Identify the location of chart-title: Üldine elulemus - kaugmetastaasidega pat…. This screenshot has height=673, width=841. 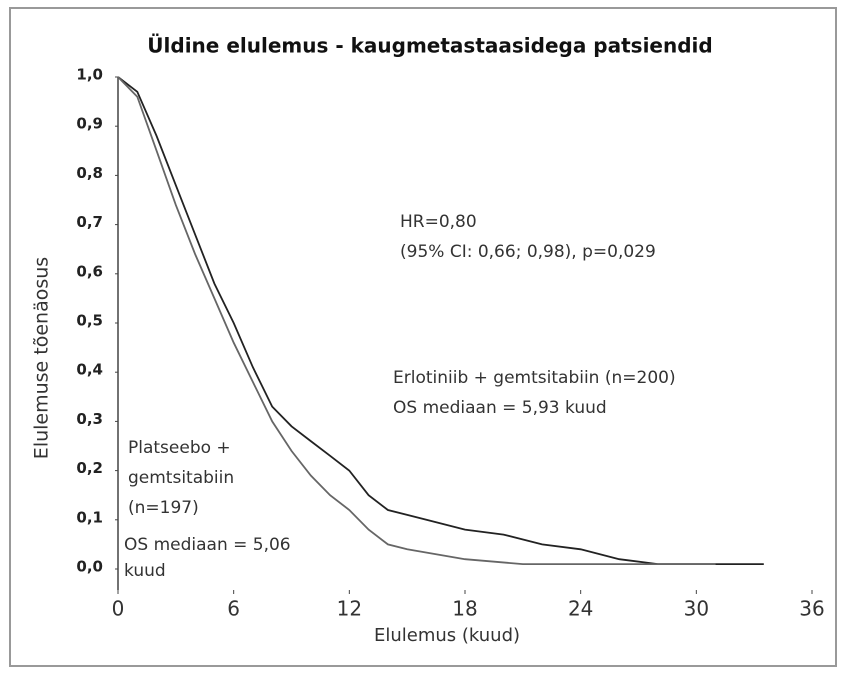
(429, 46).